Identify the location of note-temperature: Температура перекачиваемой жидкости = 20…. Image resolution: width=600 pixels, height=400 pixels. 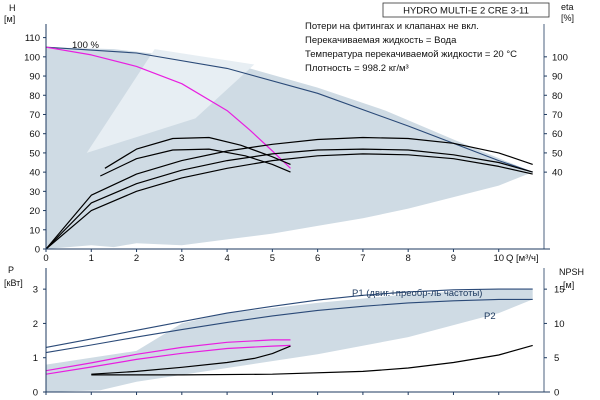
(411, 54).